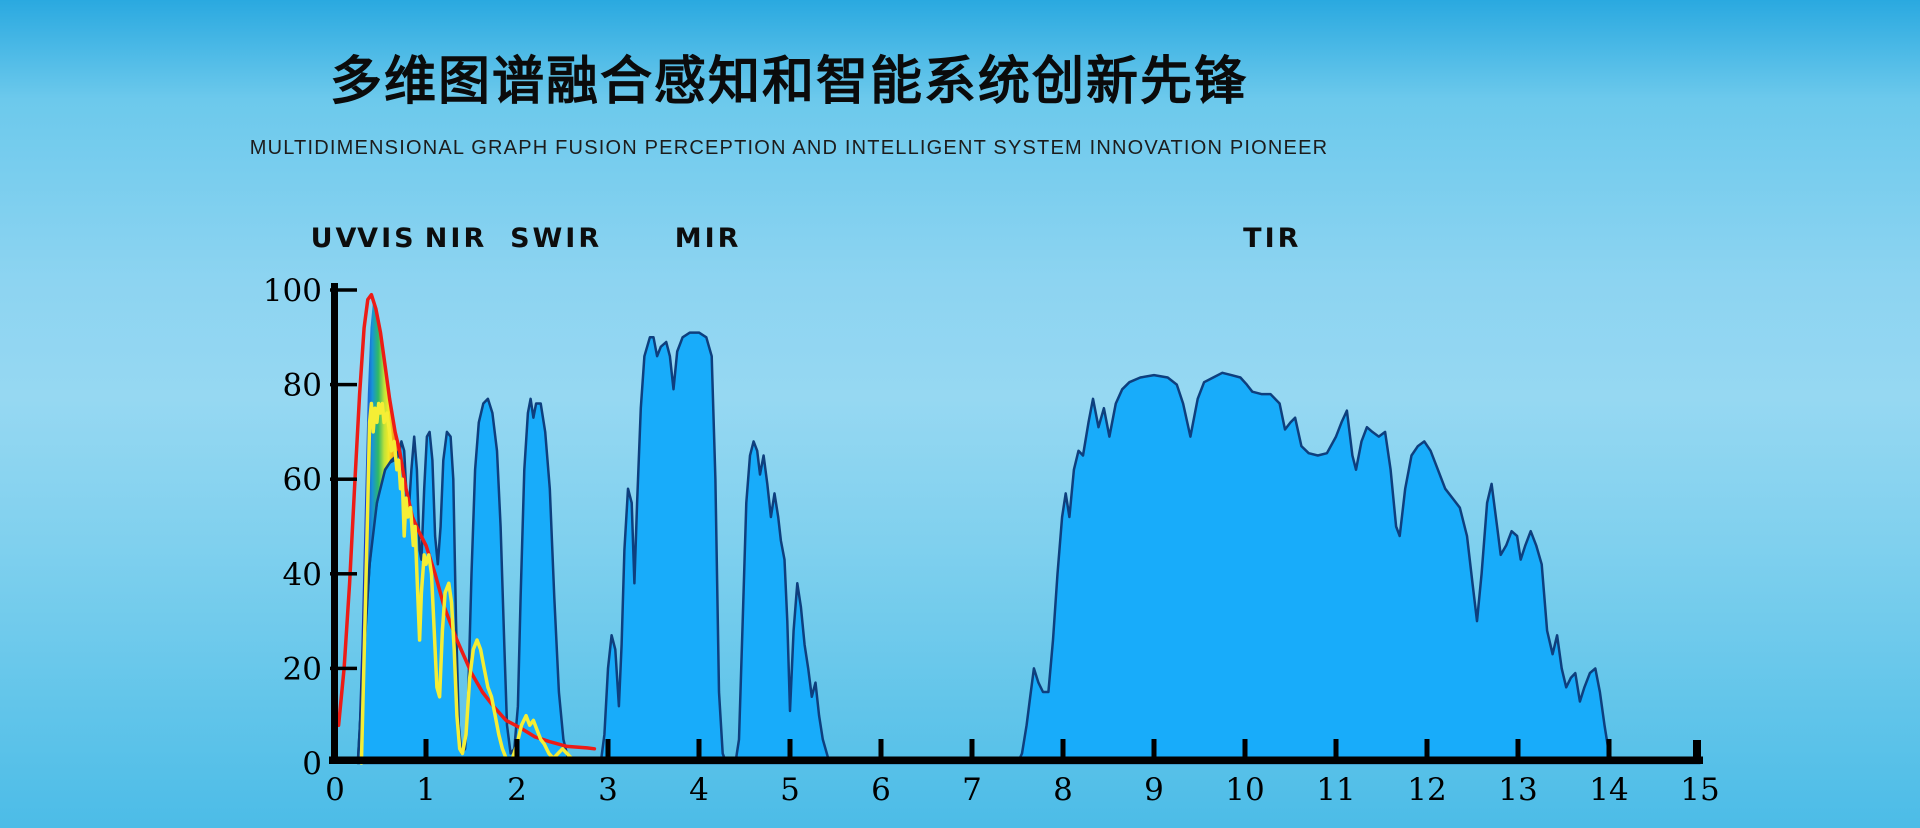  Describe the element at coordinates (708, 238) in the screenshot. I see `band-label-mir: MIR` at that location.